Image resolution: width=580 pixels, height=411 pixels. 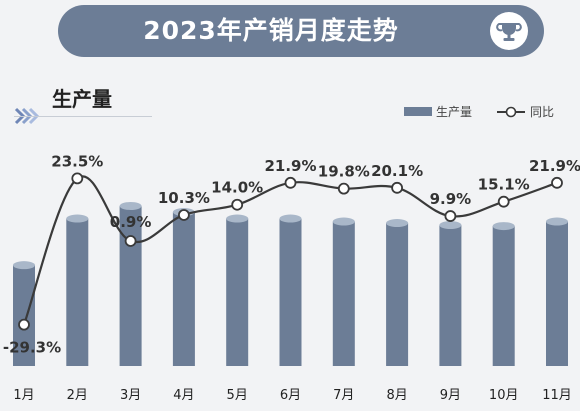 I want to click on x-tick-label: 9月, so click(x=450, y=395).